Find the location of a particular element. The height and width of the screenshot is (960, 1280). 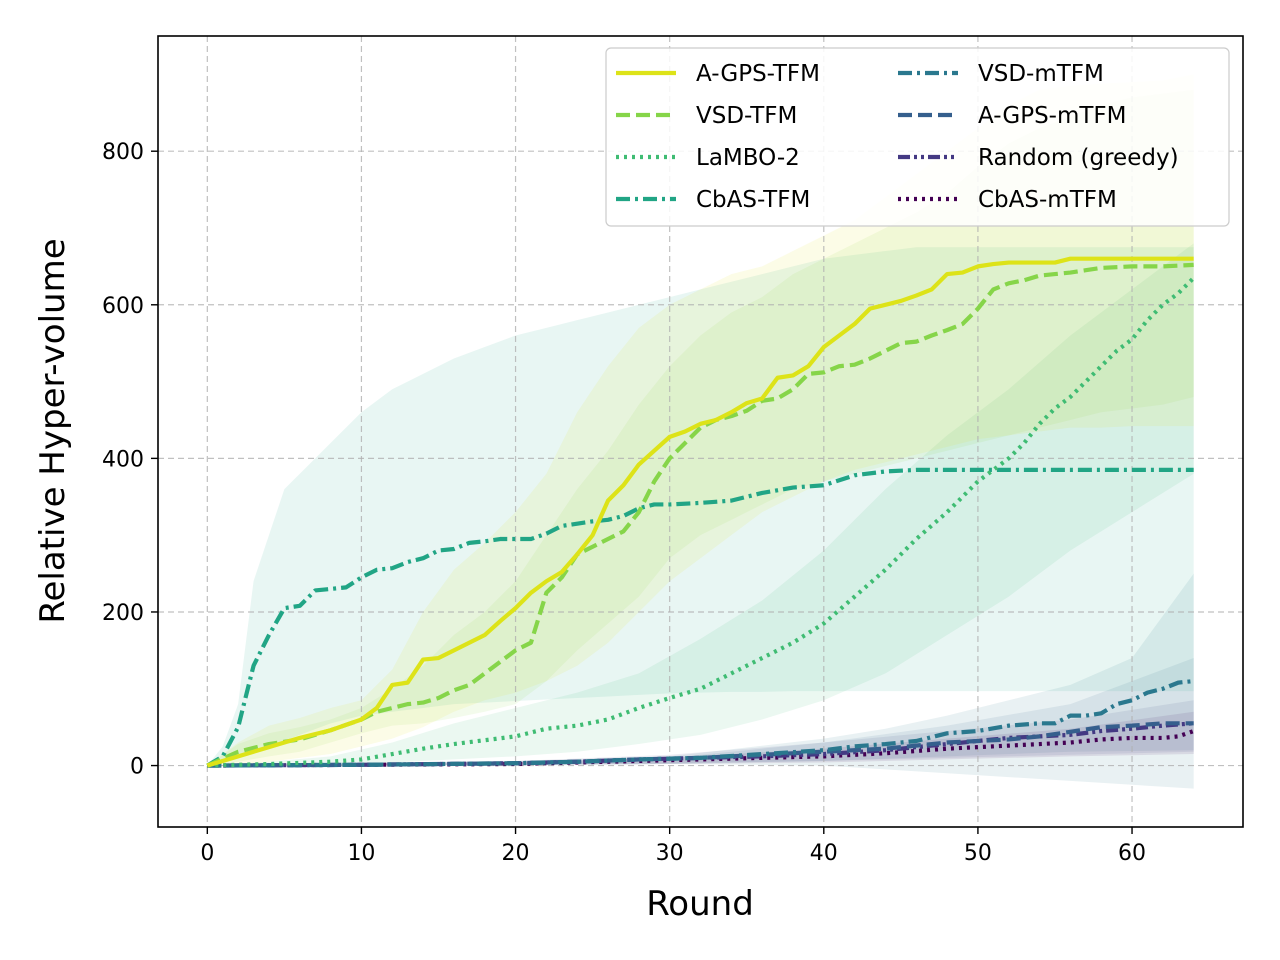

line-random-greedy is located at coordinates (700, 744).